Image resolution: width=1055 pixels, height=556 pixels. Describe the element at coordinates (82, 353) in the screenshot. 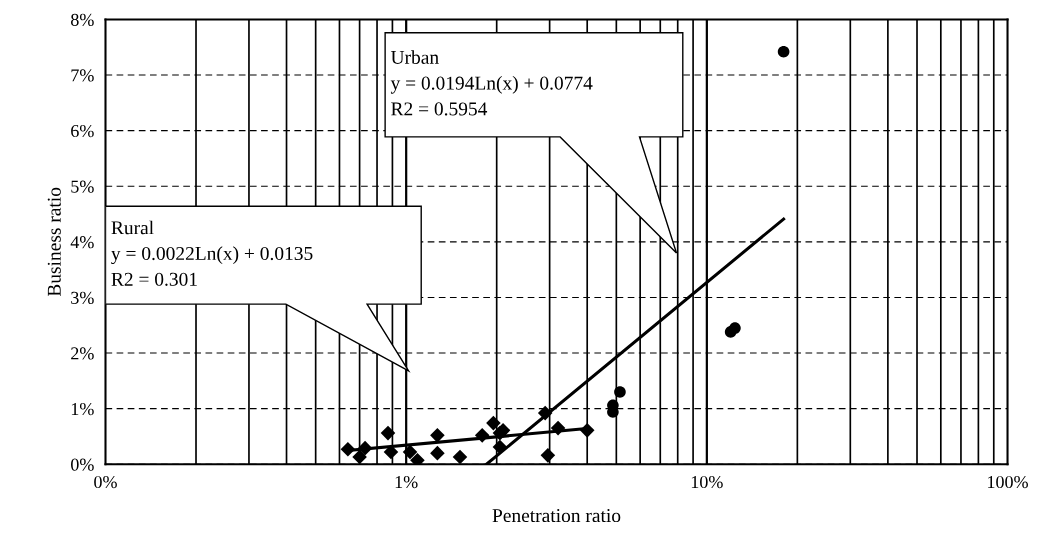

I see `y-tick-label: 2%` at that location.